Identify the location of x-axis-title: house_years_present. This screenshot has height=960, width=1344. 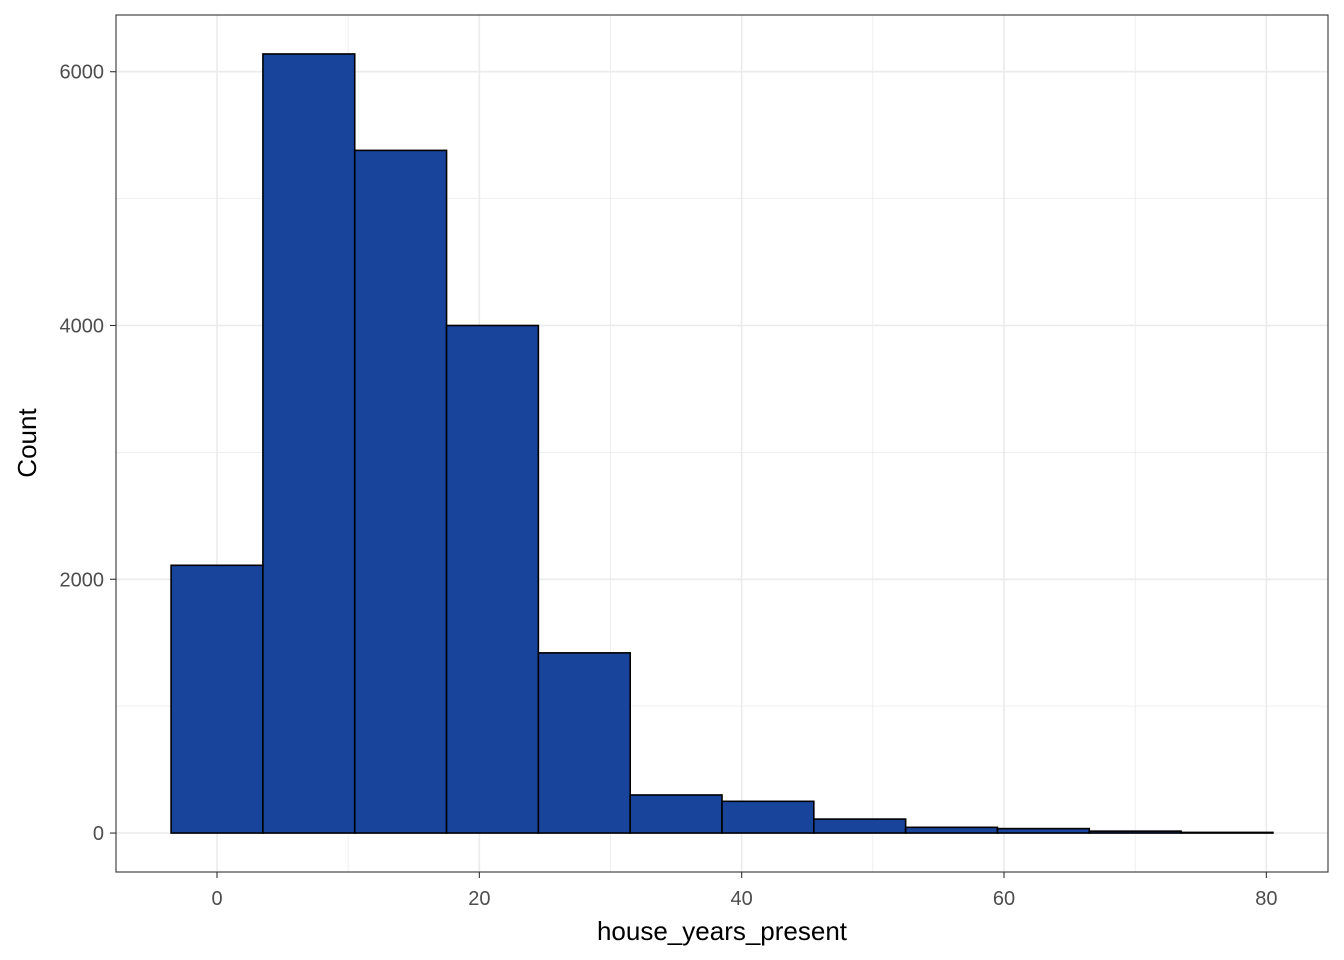
(722, 931).